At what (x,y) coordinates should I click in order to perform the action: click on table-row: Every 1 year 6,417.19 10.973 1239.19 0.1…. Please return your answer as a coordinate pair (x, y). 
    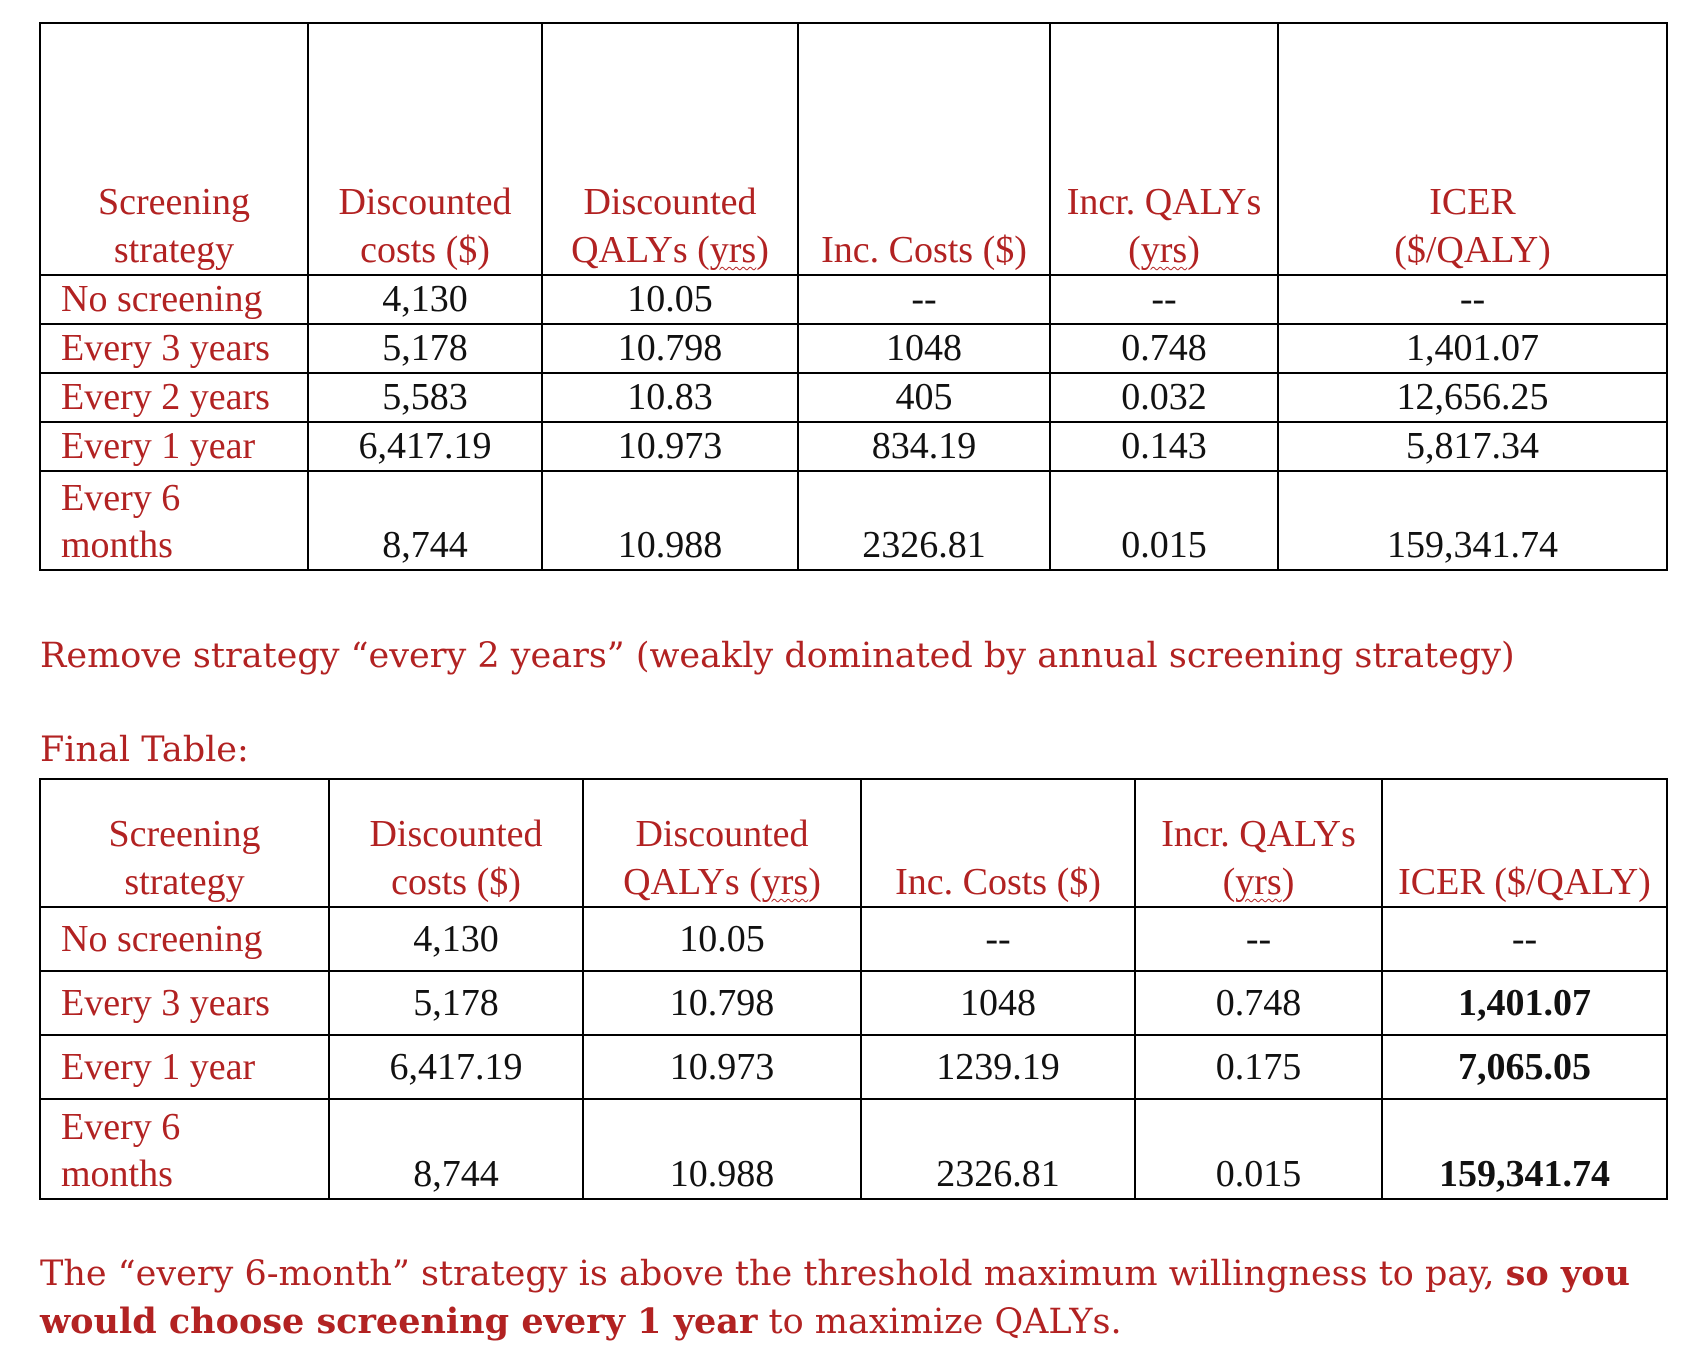
    Looking at the image, I should click on (853, 1067).